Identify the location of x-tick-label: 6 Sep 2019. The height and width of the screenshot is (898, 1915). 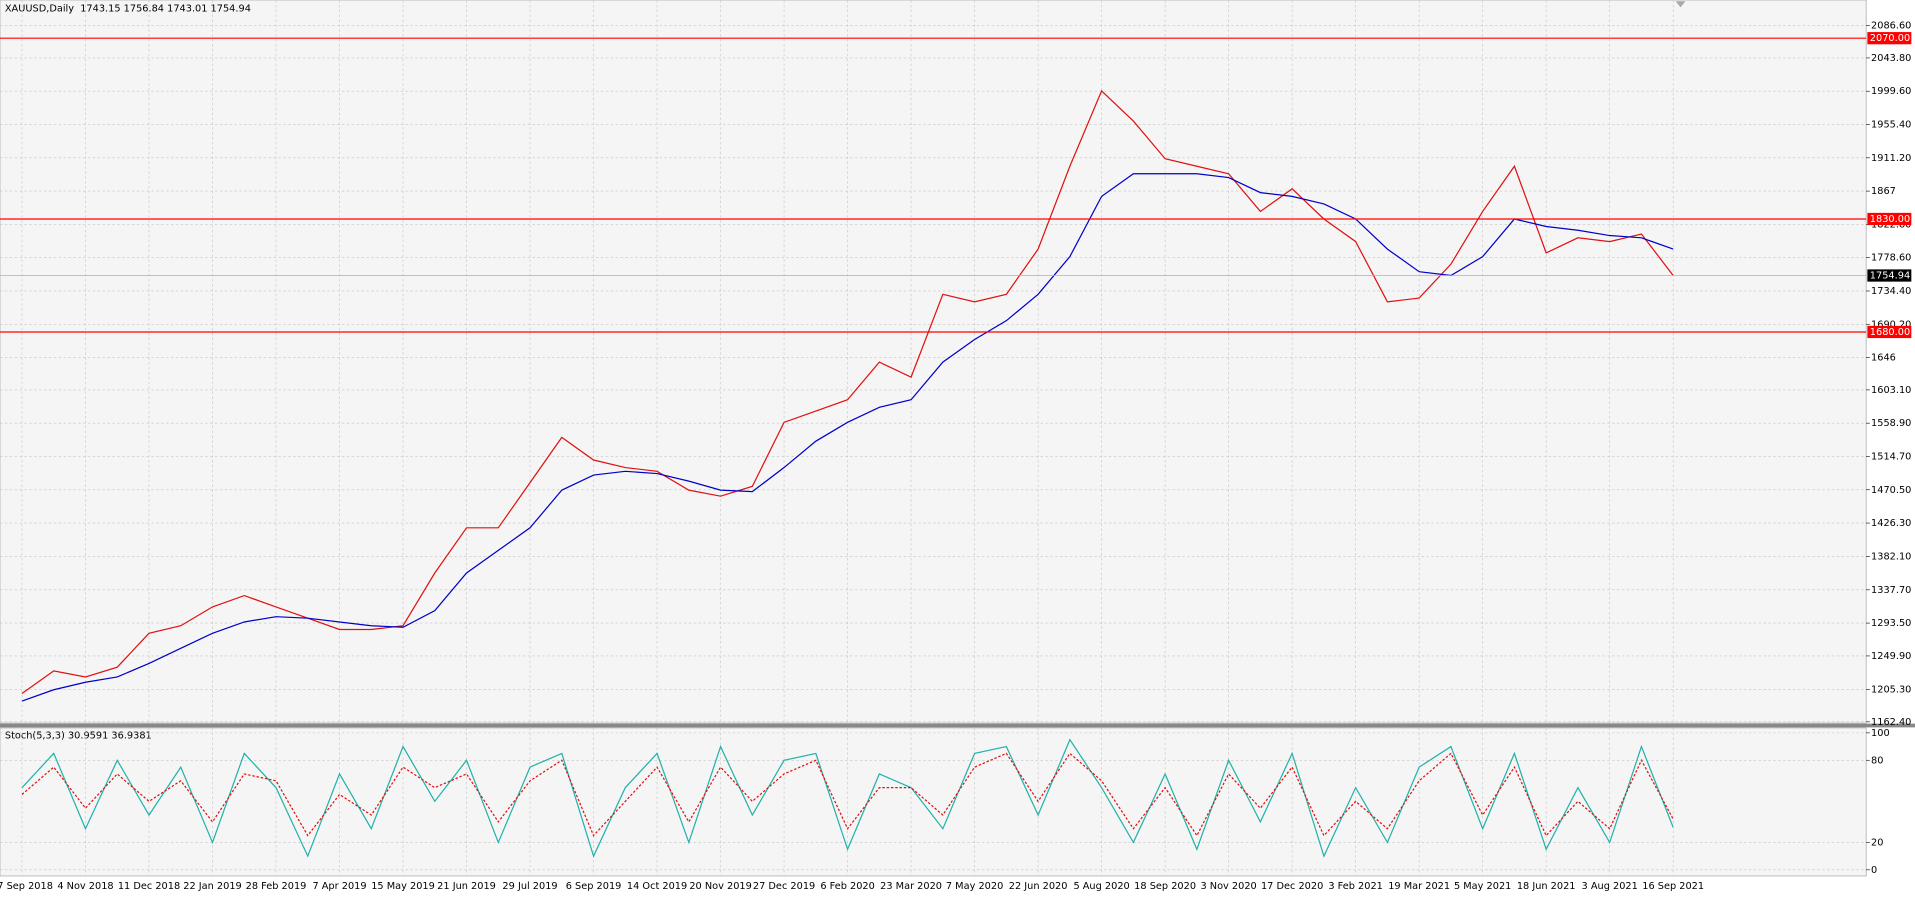
(594, 886).